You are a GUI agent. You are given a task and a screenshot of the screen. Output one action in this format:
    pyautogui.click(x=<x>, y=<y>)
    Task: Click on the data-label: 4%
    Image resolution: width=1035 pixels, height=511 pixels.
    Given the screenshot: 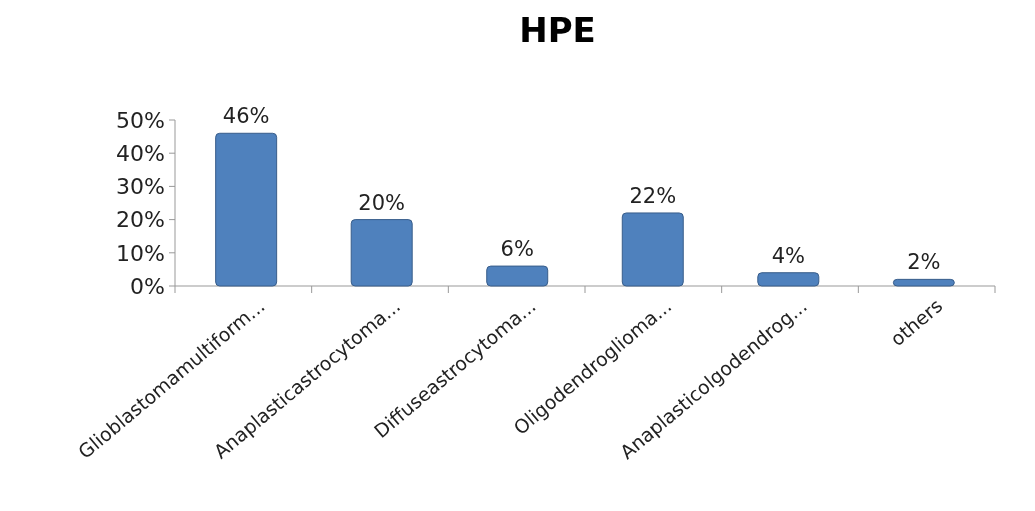 What is the action you would take?
    pyautogui.click(x=788, y=255)
    